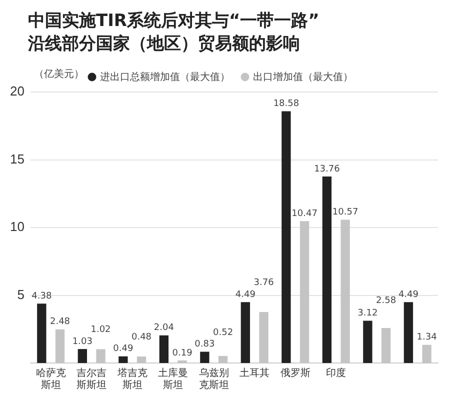 The image size is (450, 397). What do you see at coordinates (213, 378) in the screenshot?
I see `x-tick-label: 乌兹别克斯坦` at bounding box center [213, 378].